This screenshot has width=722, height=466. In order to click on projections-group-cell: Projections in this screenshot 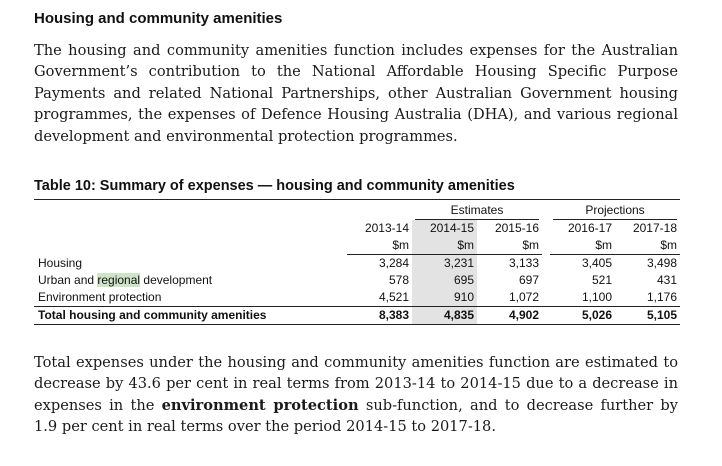, I will do `click(615, 209)`.